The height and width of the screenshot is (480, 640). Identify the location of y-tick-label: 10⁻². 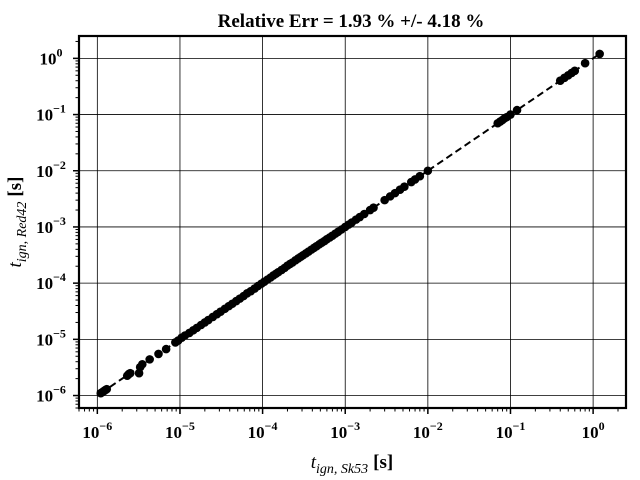
(51, 169).